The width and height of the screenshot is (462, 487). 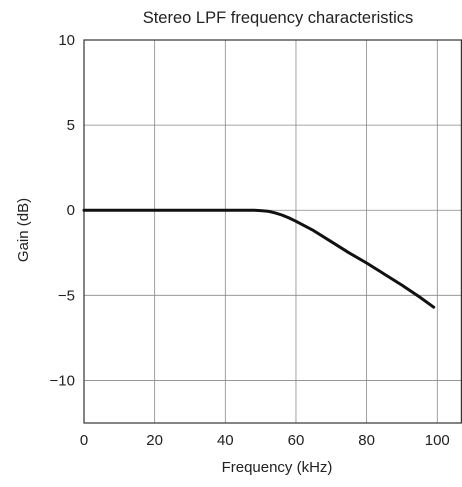 What do you see at coordinates (23, 230) in the screenshot?
I see `y-axis-label: Gain (dB)` at bounding box center [23, 230].